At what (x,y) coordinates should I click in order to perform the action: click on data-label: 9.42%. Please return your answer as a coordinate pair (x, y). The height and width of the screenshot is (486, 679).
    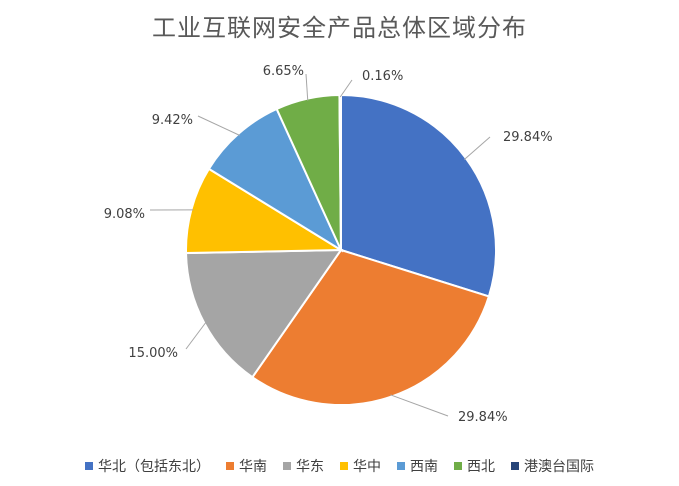
    Looking at the image, I should click on (172, 120).